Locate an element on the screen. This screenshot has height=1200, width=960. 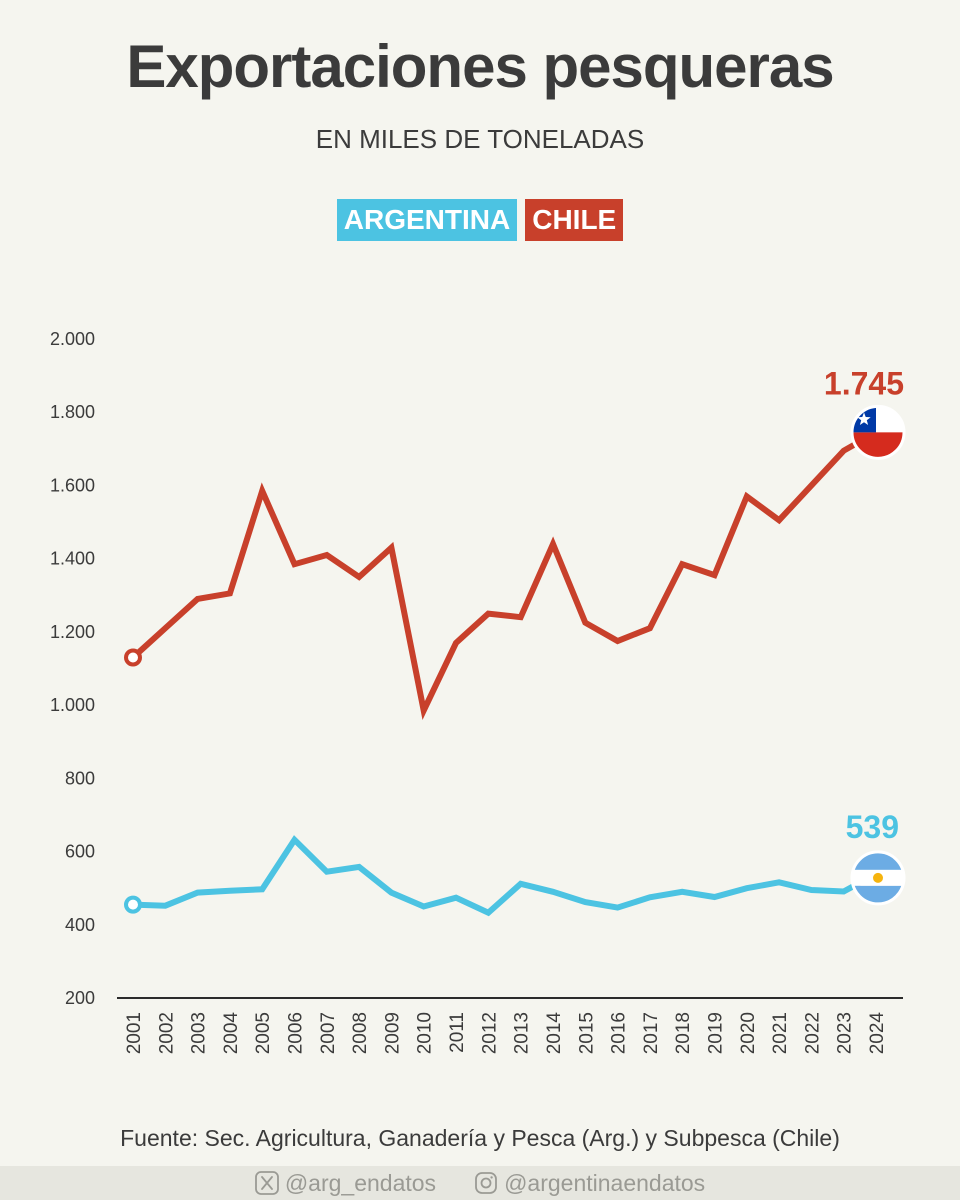
y-tick-label: 1.200 is located at coordinates (72, 632).